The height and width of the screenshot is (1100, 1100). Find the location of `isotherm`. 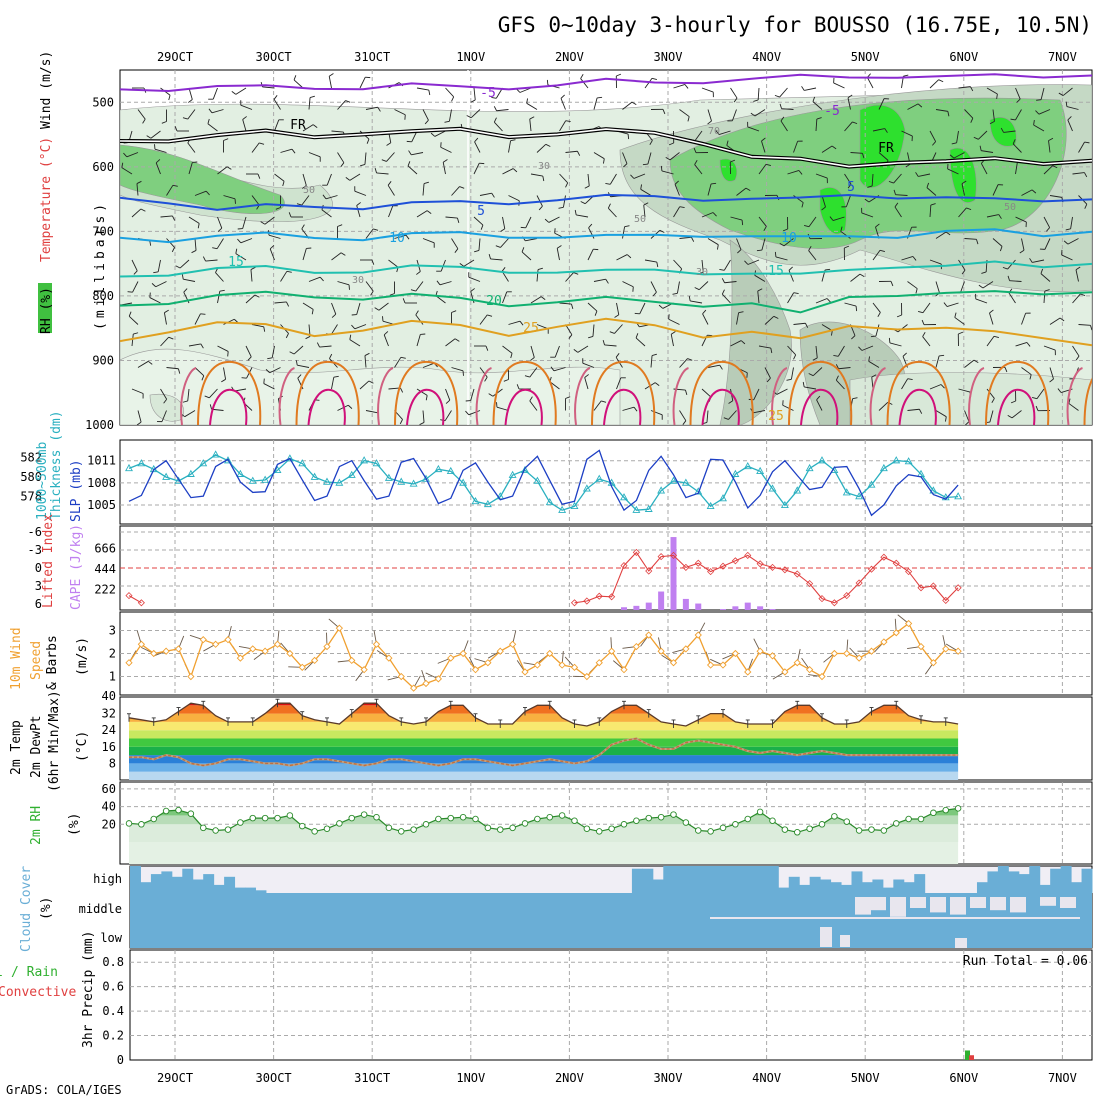

isotherm is located at coordinates (606, 83).